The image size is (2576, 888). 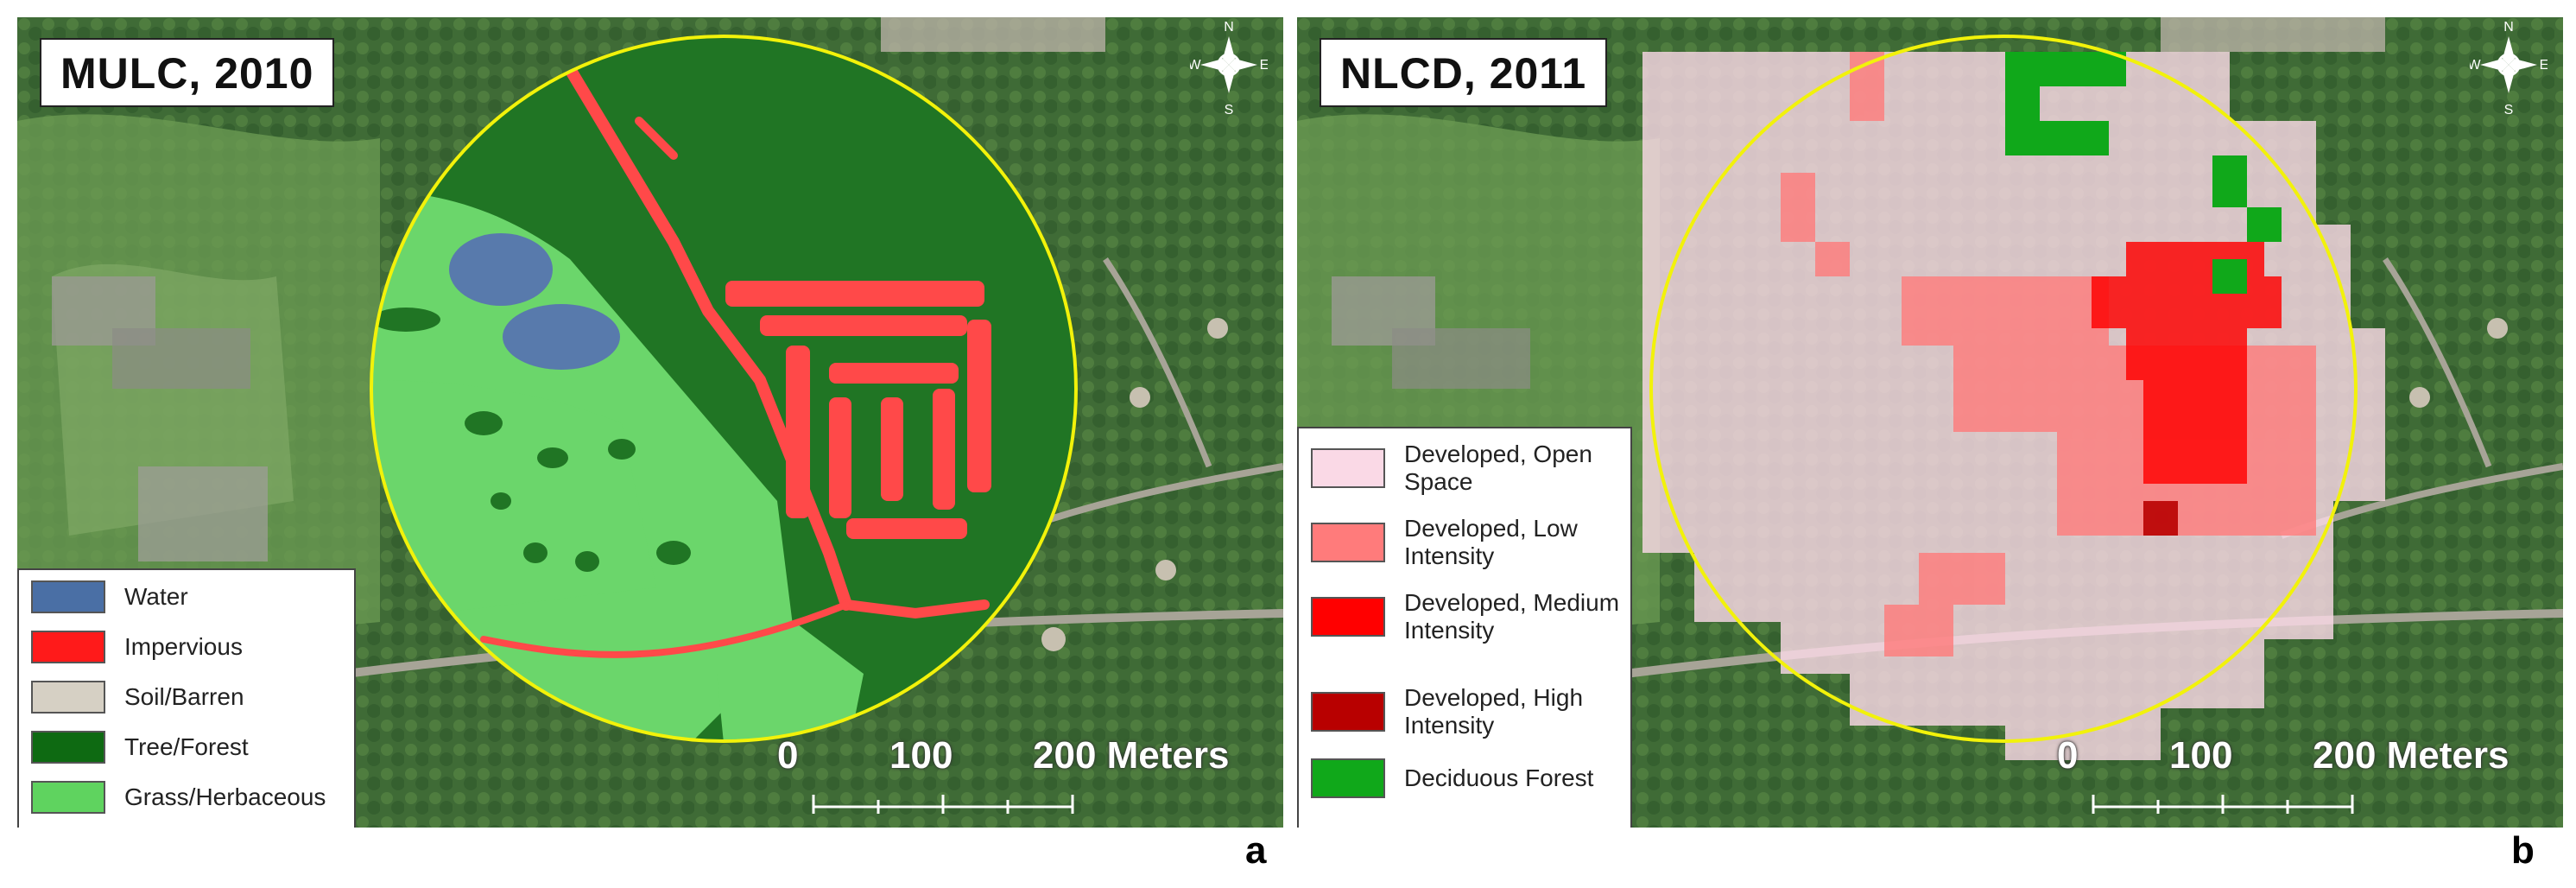 What do you see at coordinates (187, 72) in the screenshot?
I see `map-title: MULC, 2010` at bounding box center [187, 72].